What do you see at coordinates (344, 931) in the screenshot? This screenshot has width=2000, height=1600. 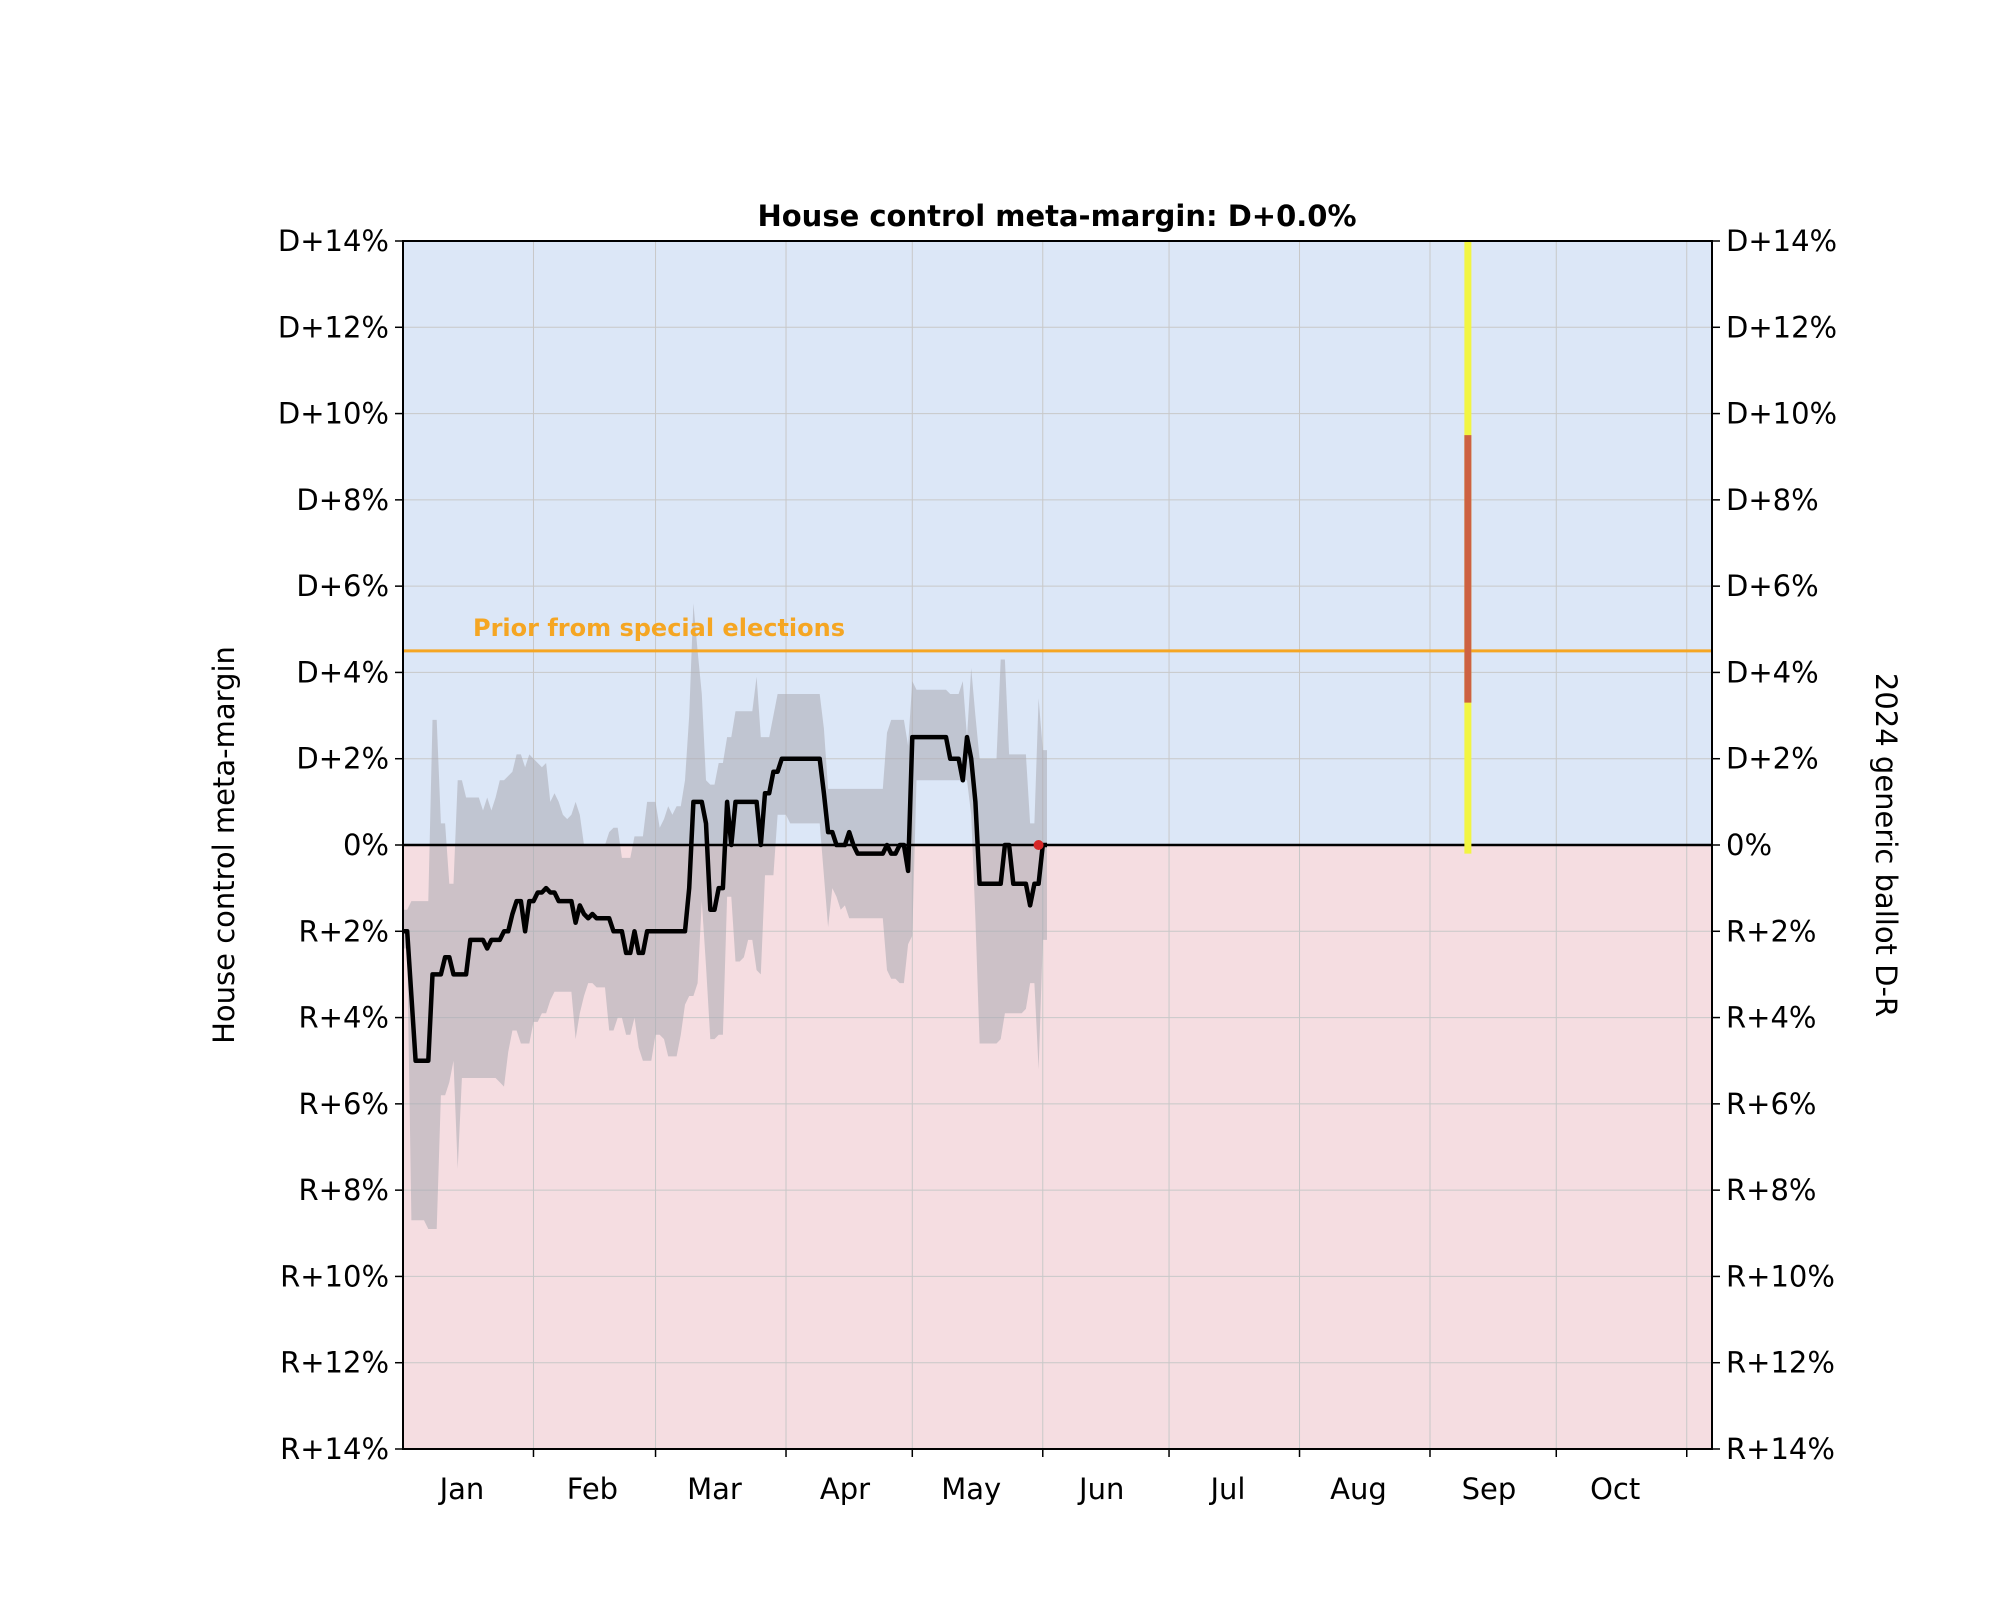 I see `y-tick-label-left: R+2%` at bounding box center [344, 931].